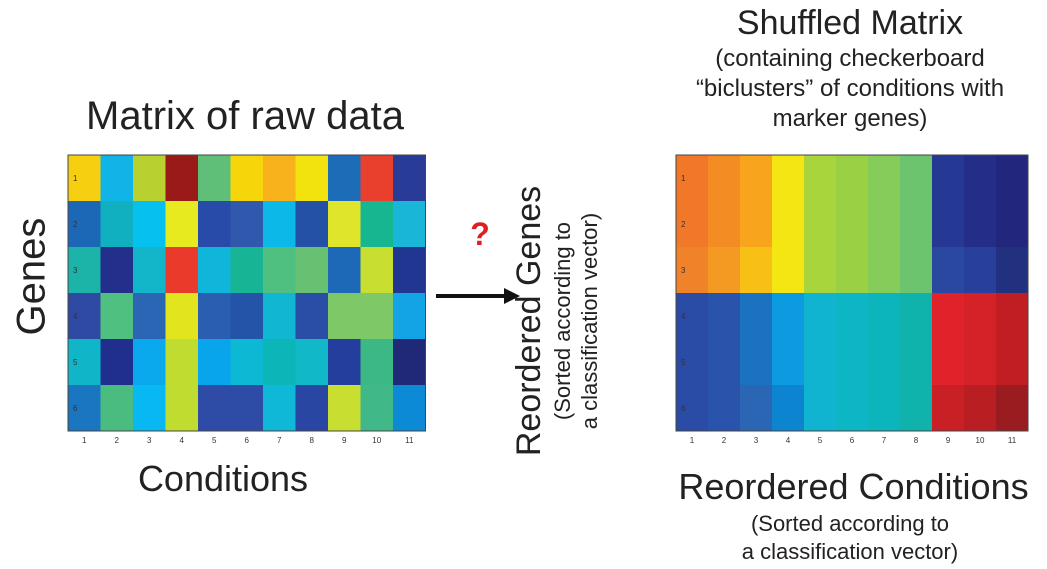  What do you see at coordinates (756, 440) in the screenshot?
I see `x-tick-label: 3` at bounding box center [756, 440].